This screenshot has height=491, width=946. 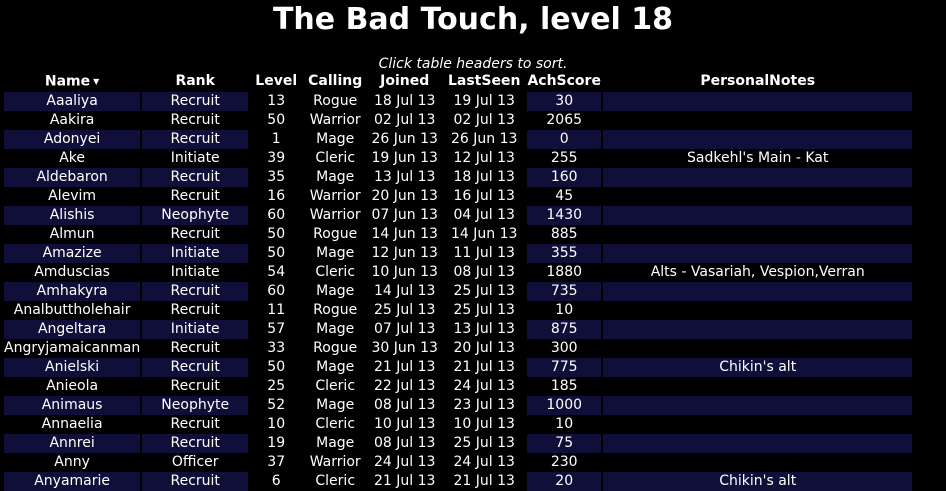 I want to click on page-title: The Bad Touch, level 18, so click(x=473, y=19).